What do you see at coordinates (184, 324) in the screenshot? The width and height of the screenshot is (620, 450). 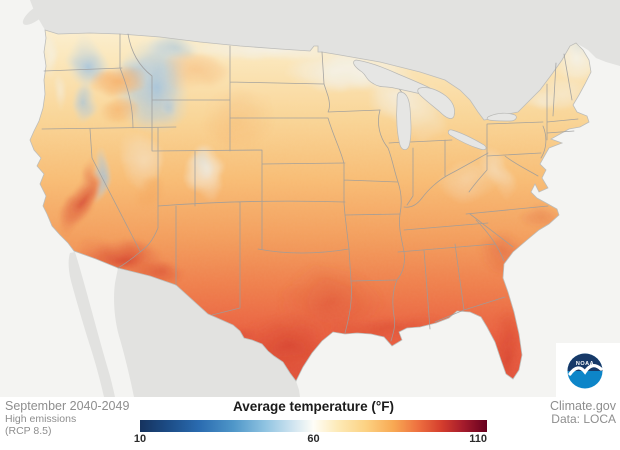 I see `mexico-landmass` at bounding box center [184, 324].